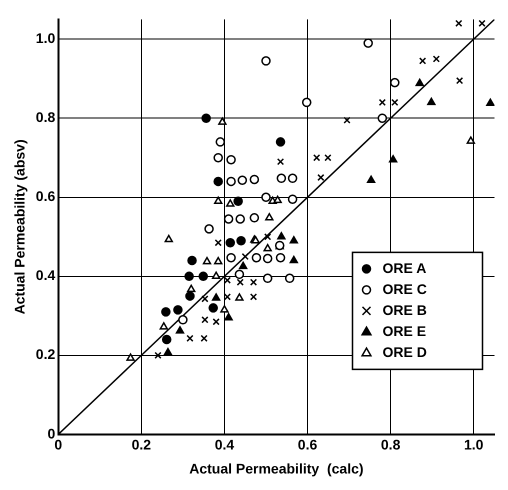  What do you see at coordinates (46, 38) in the screenshot?
I see `y-tick-label: 1.0` at bounding box center [46, 38].